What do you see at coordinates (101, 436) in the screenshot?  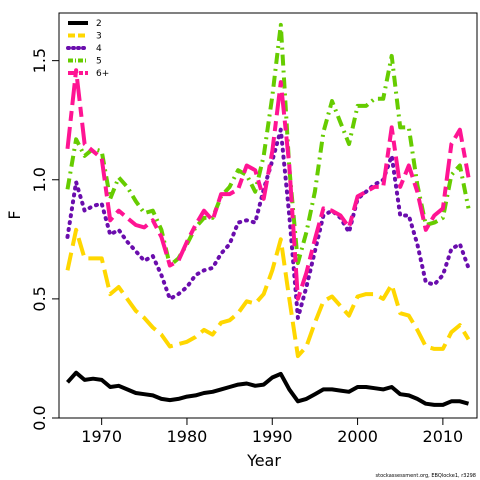 I see `x-tick-label: 1970` at bounding box center [101, 436].